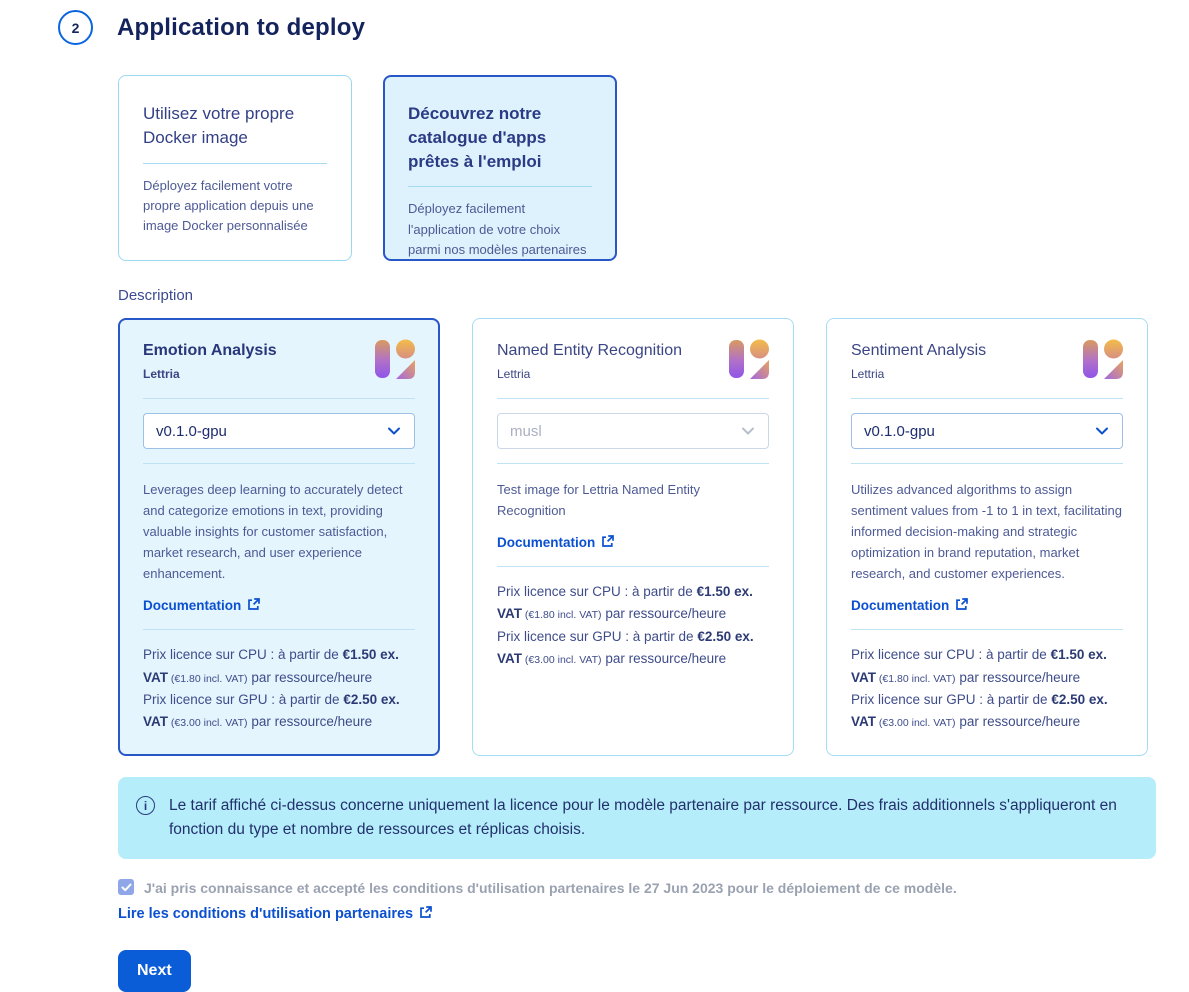 This screenshot has height=992, width=1189. I want to click on app-card-heading: Sentiment Analysis Lettria, so click(918, 361).